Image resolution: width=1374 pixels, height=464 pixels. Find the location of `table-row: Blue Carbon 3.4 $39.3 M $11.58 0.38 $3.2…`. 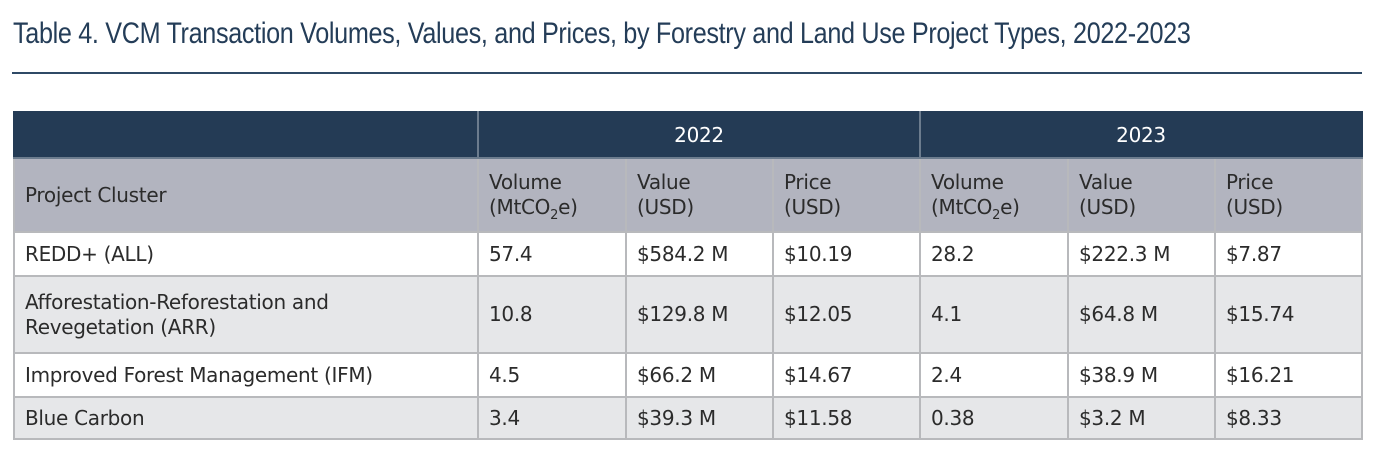

table-row: Blue Carbon 3.4 $39.3 M $11.58 0.38 $3.2… is located at coordinates (688, 418).